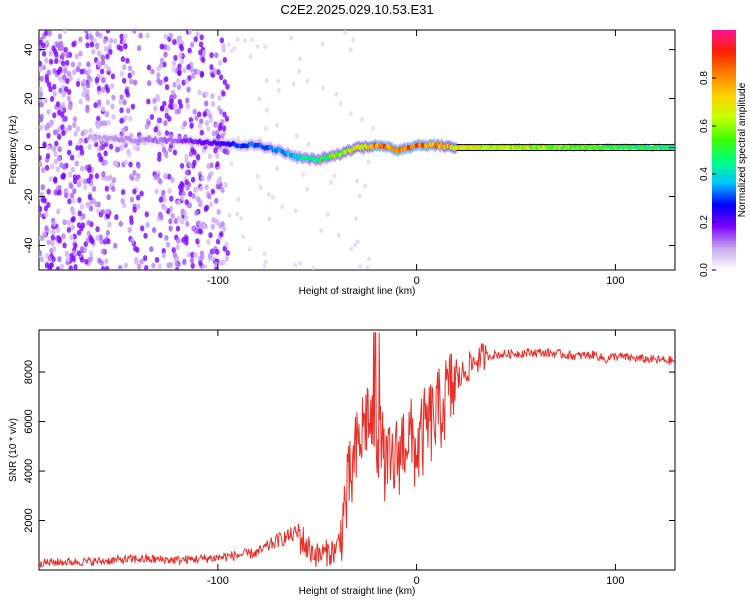 This screenshot has height=600, width=750. What do you see at coordinates (742, 149) in the screenshot?
I see `colorbar-label: Normalized spectral amplitude` at bounding box center [742, 149].